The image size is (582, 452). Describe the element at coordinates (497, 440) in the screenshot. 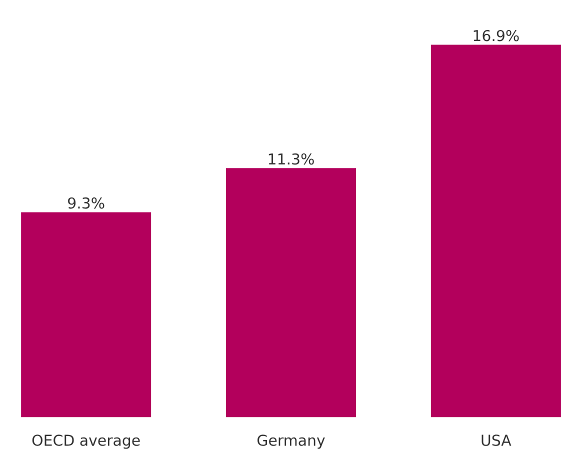

I see `x-tick-label: USA` at that location.